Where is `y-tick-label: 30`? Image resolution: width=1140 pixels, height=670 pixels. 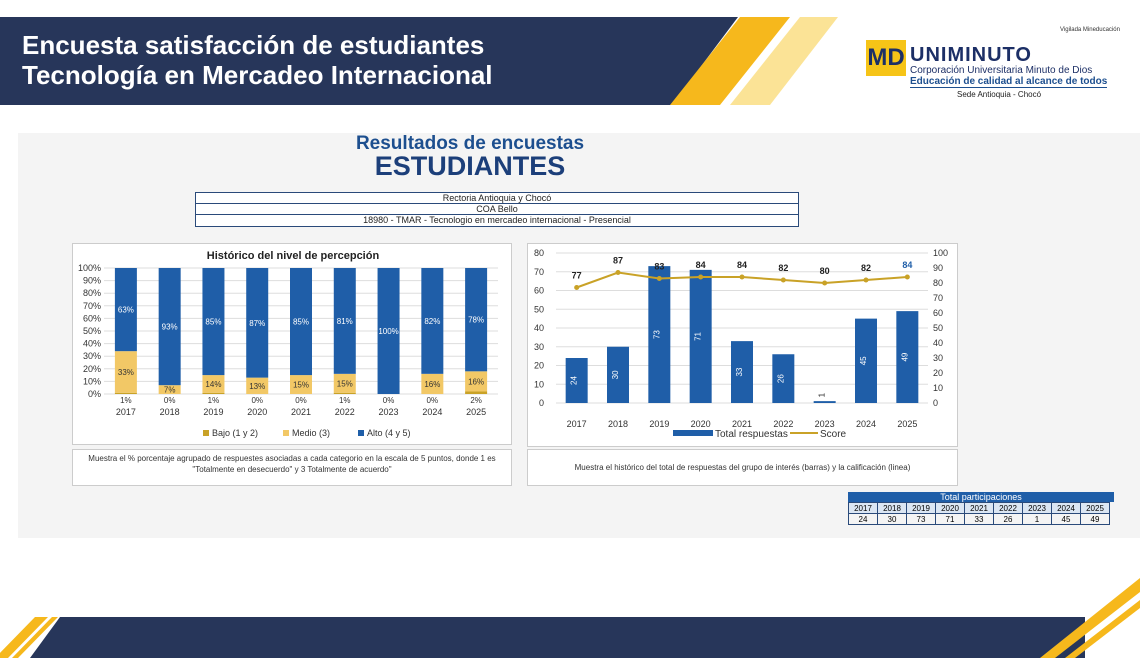
y-tick-label: 30 is located at coordinates (539, 347).